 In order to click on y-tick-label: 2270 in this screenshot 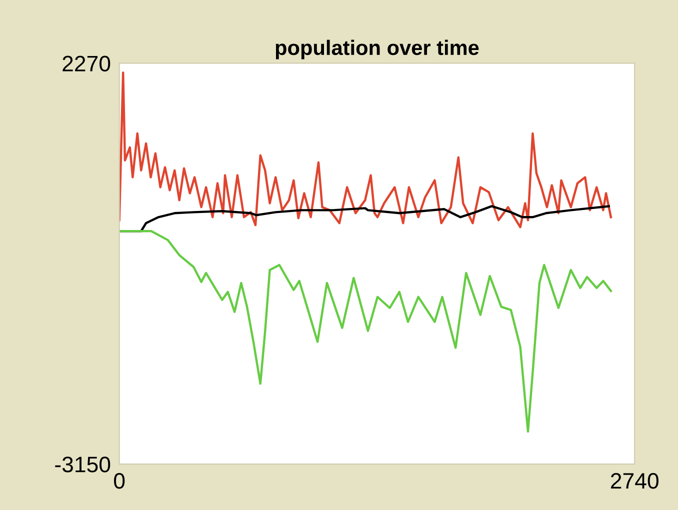, I will do `click(86, 64)`.